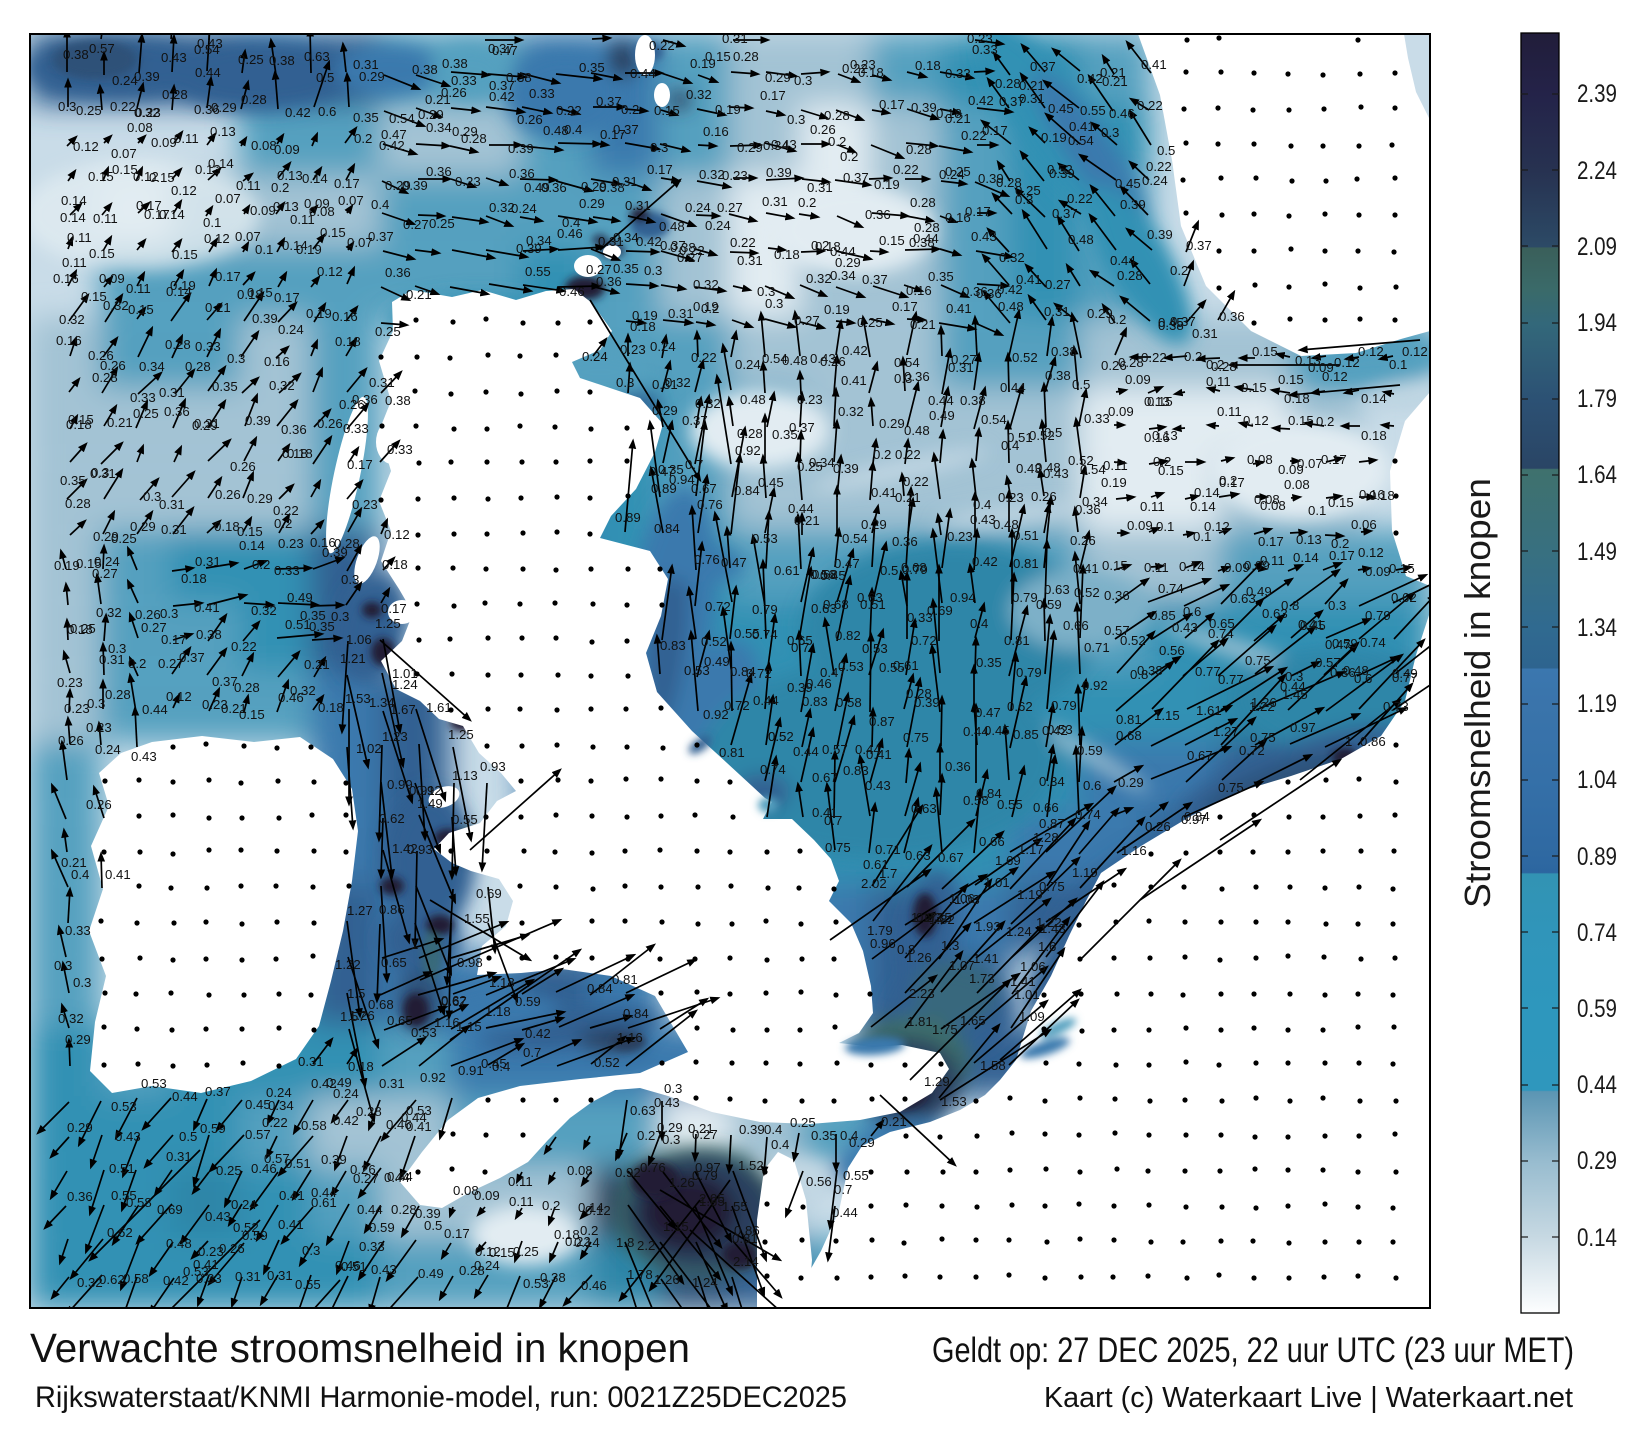  Describe the element at coordinates (1231, 679) in the screenshot. I see `svg-text: 0.77` at that location.